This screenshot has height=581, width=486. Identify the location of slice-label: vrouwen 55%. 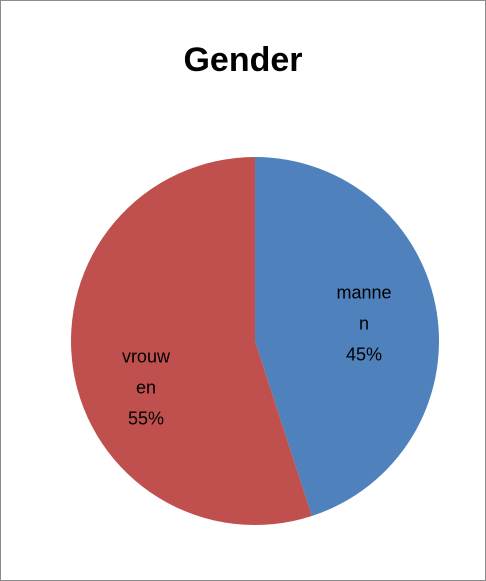
(145, 388).